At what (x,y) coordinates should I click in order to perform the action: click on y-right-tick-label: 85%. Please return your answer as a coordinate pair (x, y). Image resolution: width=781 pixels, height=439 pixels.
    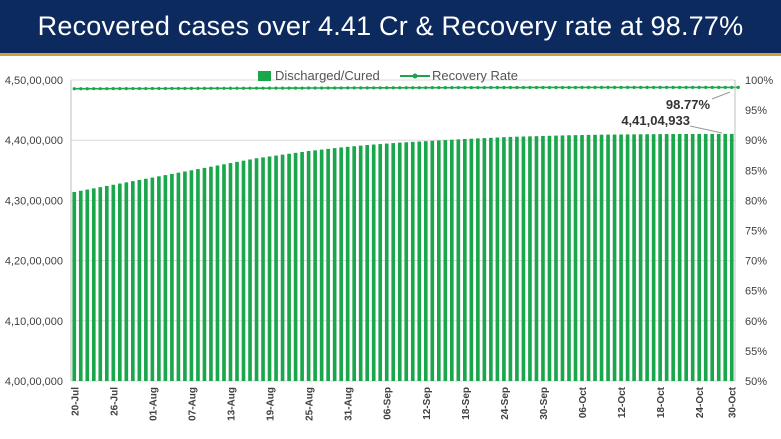
    Looking at the image, I should click on (756, 171).